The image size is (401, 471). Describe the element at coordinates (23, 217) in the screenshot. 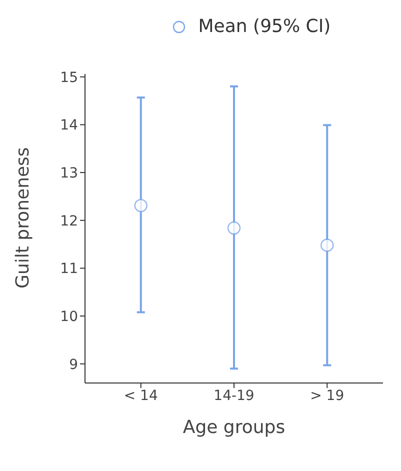

I see `y-axis-title: Guilt proneness` at that location.